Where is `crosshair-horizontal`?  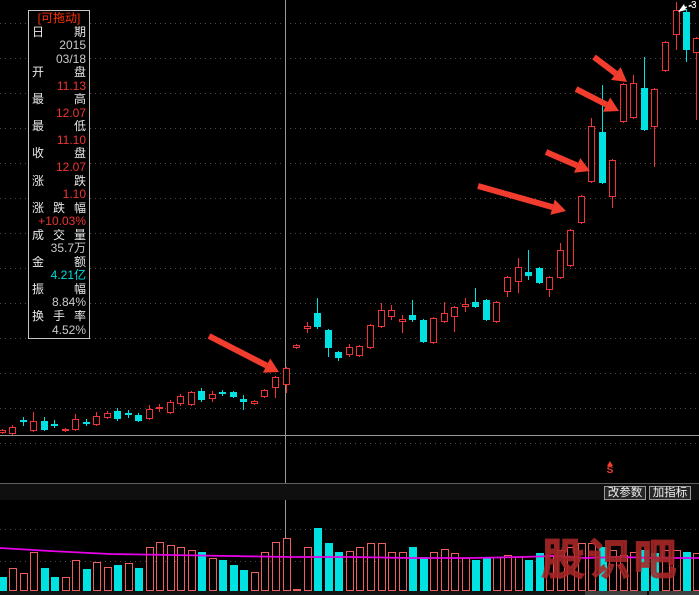
crosshair-horizontal is located at coordinates (349, 435).